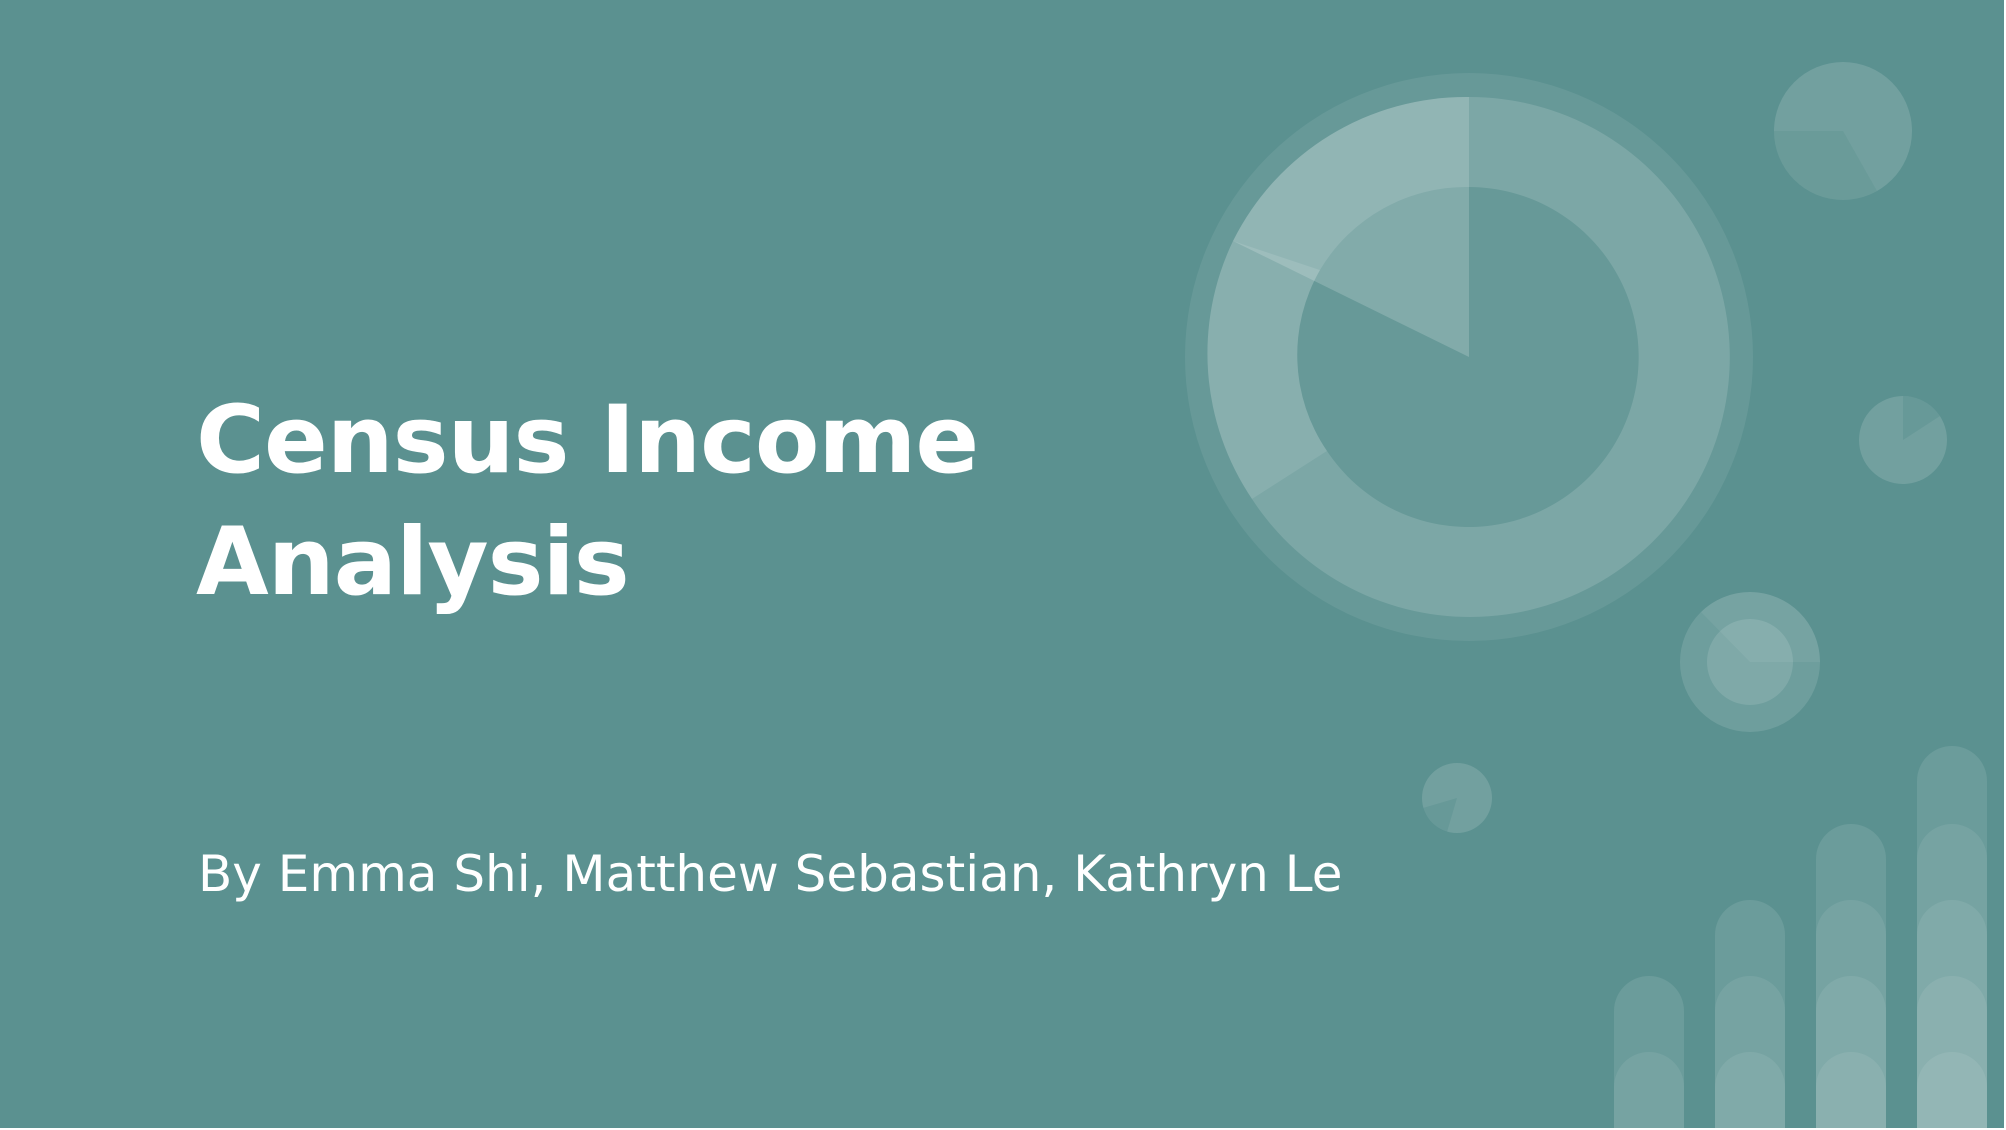  I want to click on slide-title-line-1: Census Income, so click(587, 440).